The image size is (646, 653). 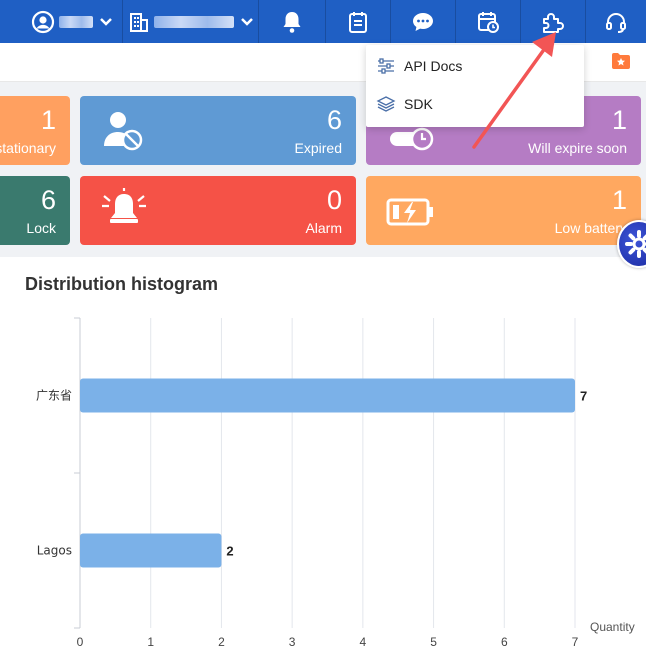 I want to click on settings-float-button, so click(x=631, y=244).